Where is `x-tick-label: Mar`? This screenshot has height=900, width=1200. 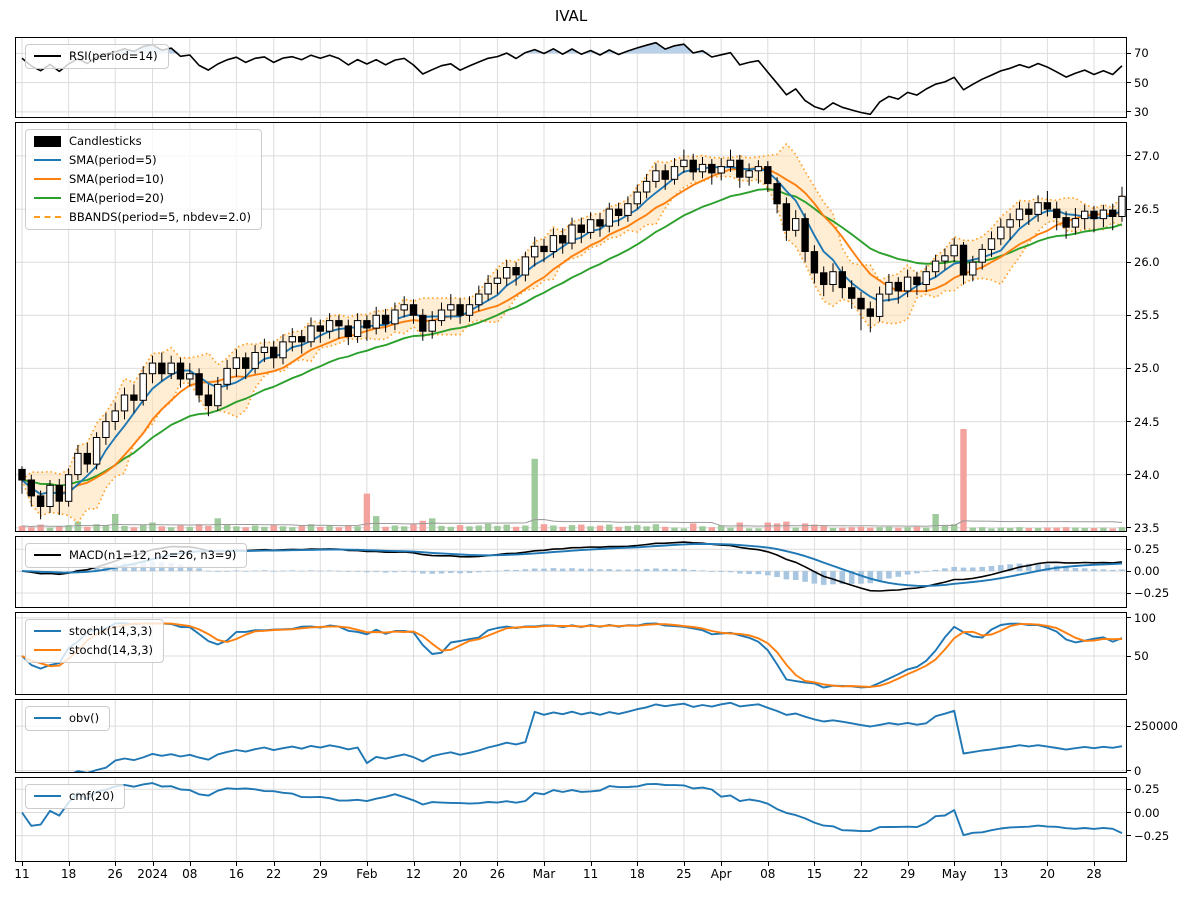 x-tick-label: Mar is located at coordinates (544, 874).